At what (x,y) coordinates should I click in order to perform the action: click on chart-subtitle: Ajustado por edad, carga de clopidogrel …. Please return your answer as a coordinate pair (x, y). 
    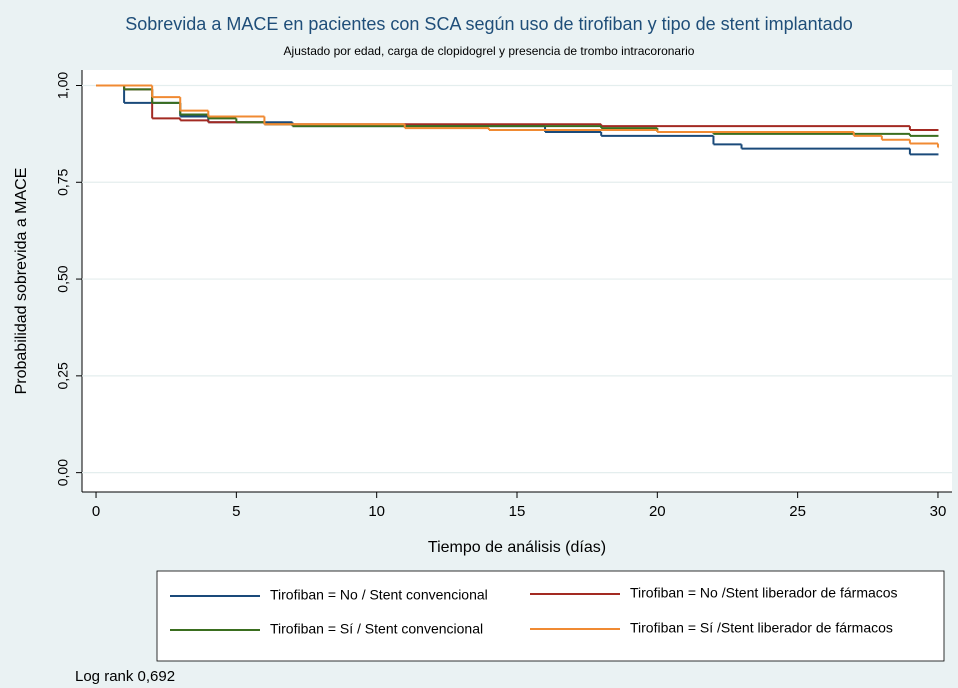
    Looking at the image, I should click on (489, 51).